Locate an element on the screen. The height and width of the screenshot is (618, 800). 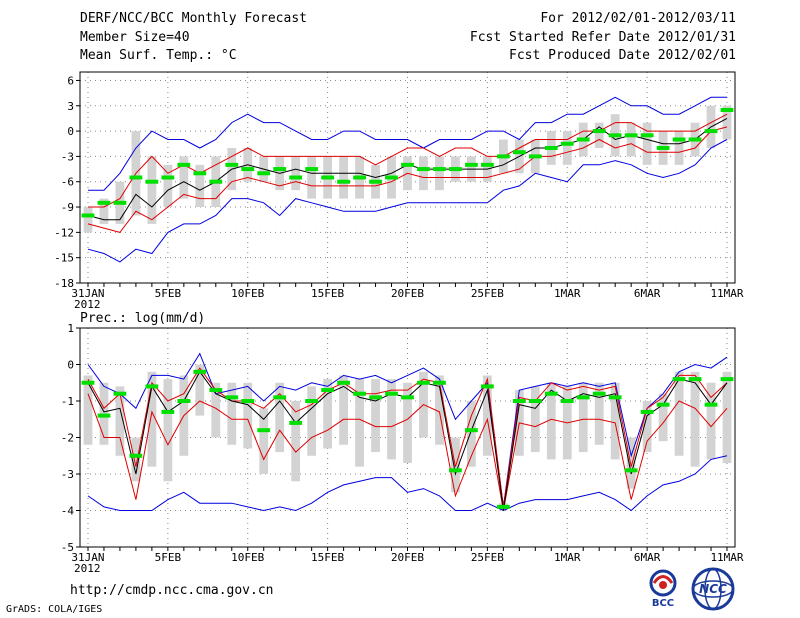
precip-panel-title: Prec.: log(mm/d) is located at coordinates (142, 318).